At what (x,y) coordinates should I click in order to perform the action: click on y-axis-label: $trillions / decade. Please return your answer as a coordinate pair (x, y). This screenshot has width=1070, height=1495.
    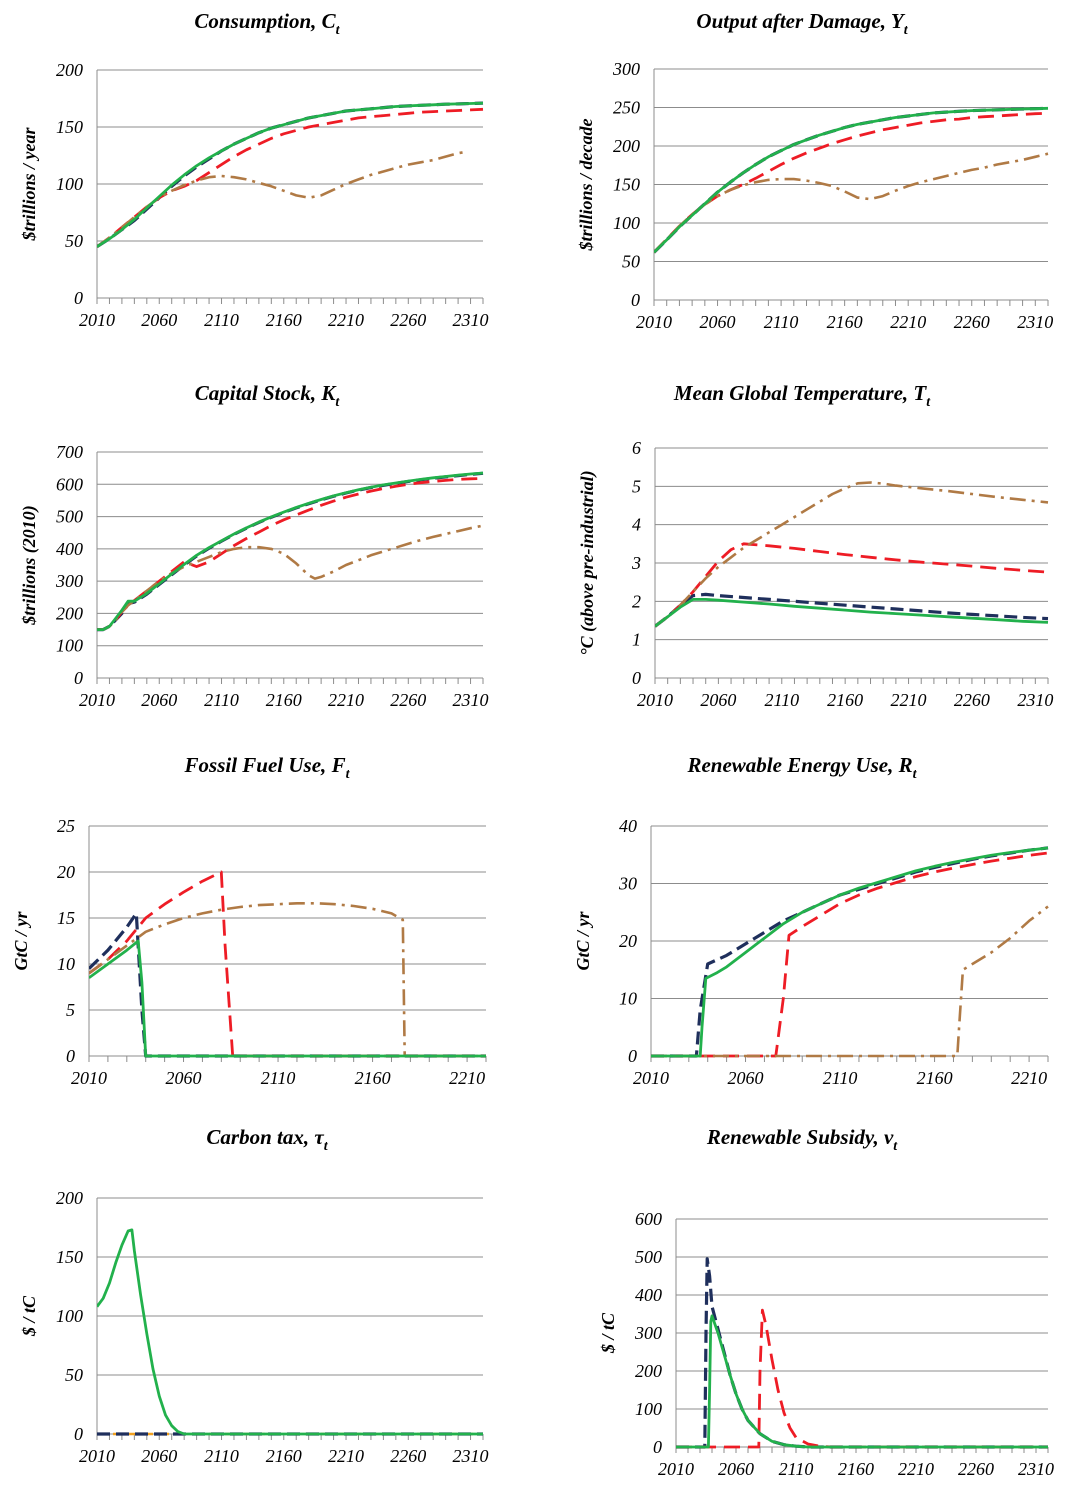
    Looking at the image, I should click on (586, 184).